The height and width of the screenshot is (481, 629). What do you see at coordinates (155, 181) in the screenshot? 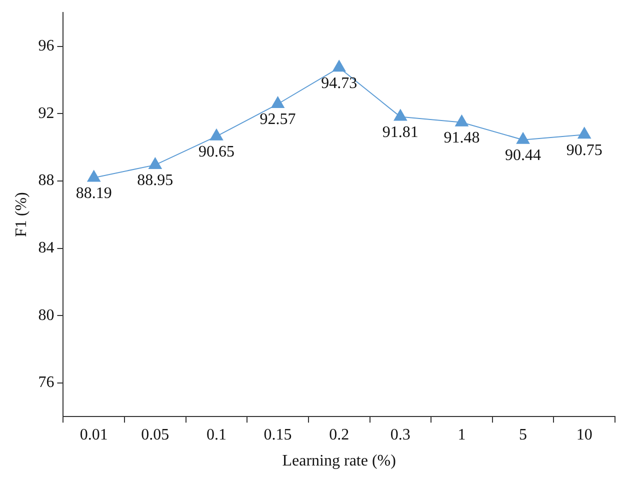
I see `data-label: 88.95` at bounding box center [155, 181].